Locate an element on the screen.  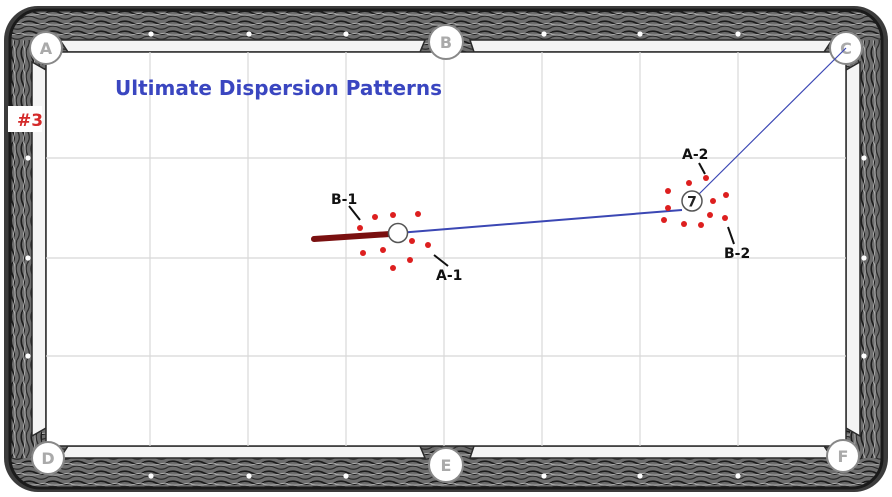
pocket-e: E is located at coordinates (446, 465).